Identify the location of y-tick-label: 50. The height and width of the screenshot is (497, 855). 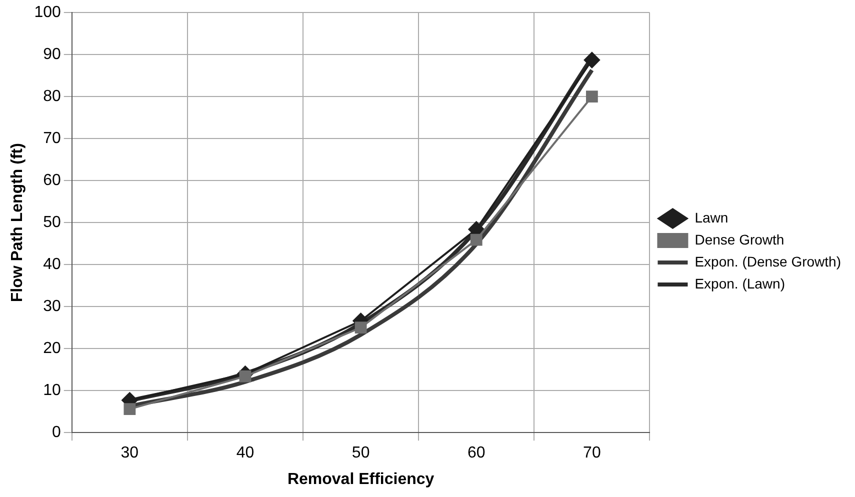
(52, 223).